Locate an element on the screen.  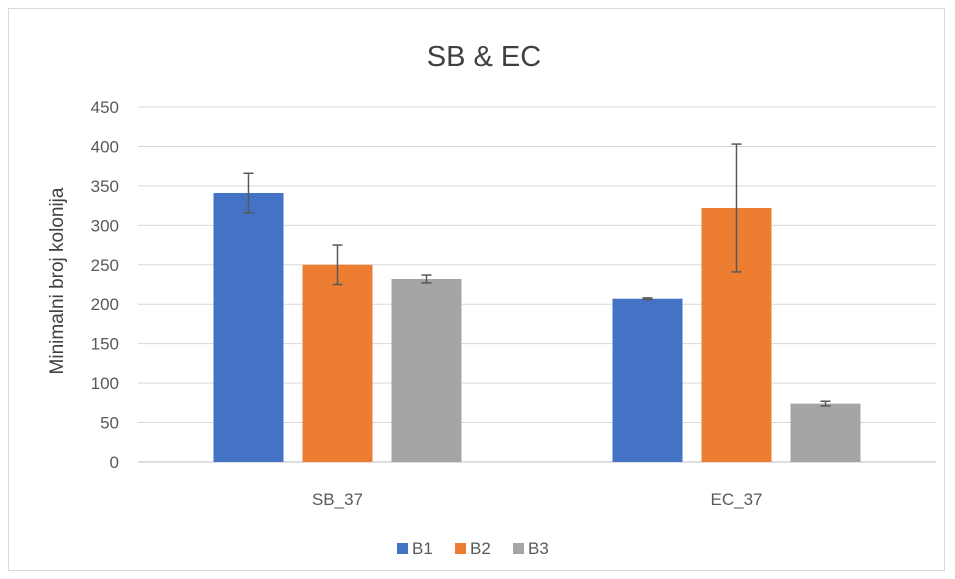
y-tick-label: 0 is located at coordinates (114, 462).